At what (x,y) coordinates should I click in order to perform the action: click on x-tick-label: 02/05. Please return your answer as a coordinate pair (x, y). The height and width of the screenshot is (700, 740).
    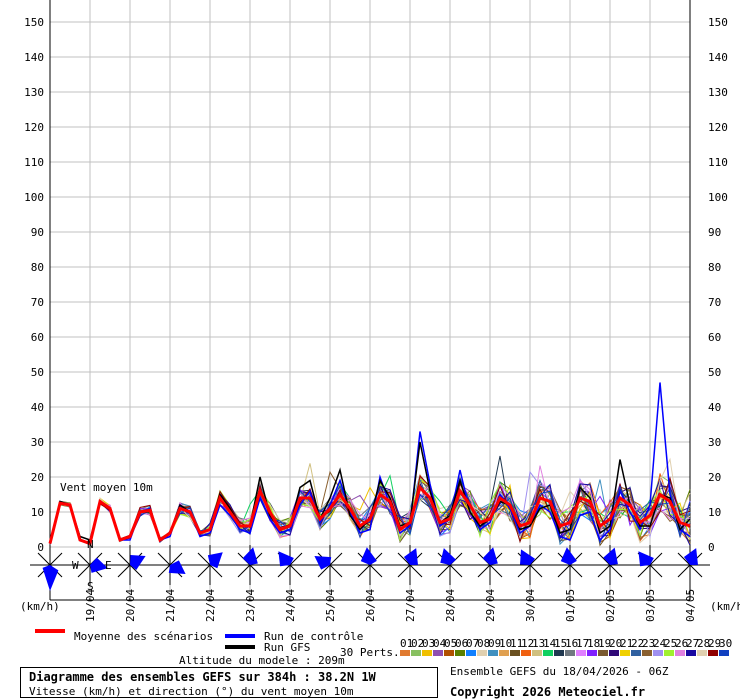
    Looking at the image, I should click on (610, 605).